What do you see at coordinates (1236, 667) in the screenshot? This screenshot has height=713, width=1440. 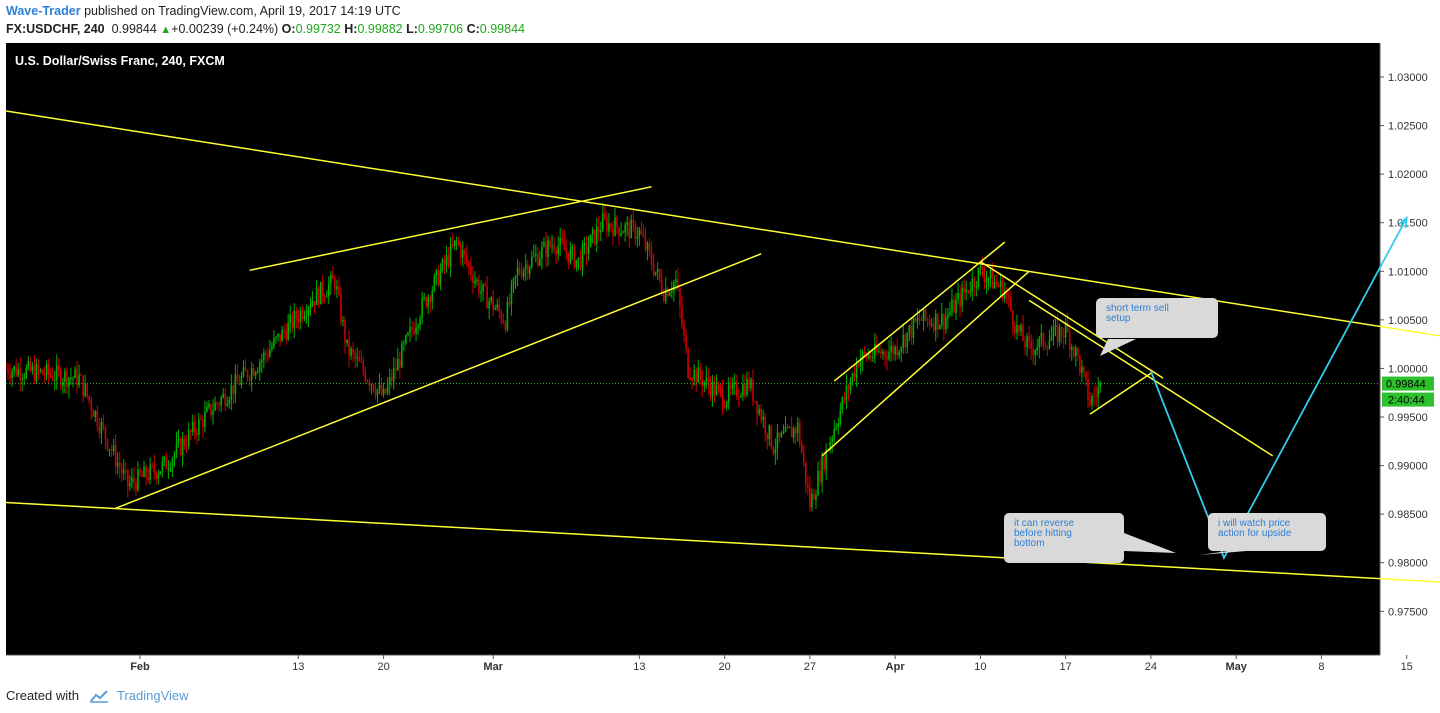 I see `x-tick-label-11: May` at bounding box center [1236, 667].